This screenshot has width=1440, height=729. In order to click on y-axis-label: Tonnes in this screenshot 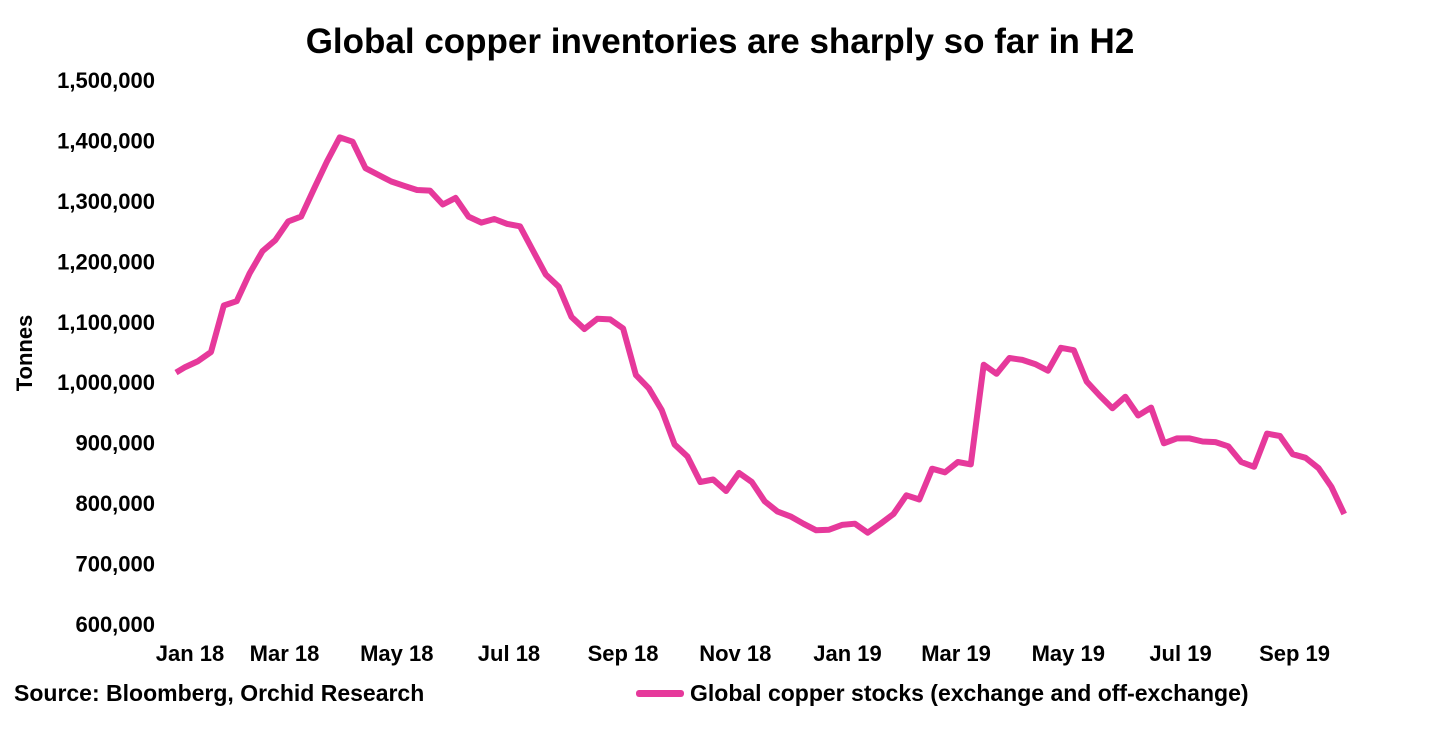, I will do `click(24, 353)`.